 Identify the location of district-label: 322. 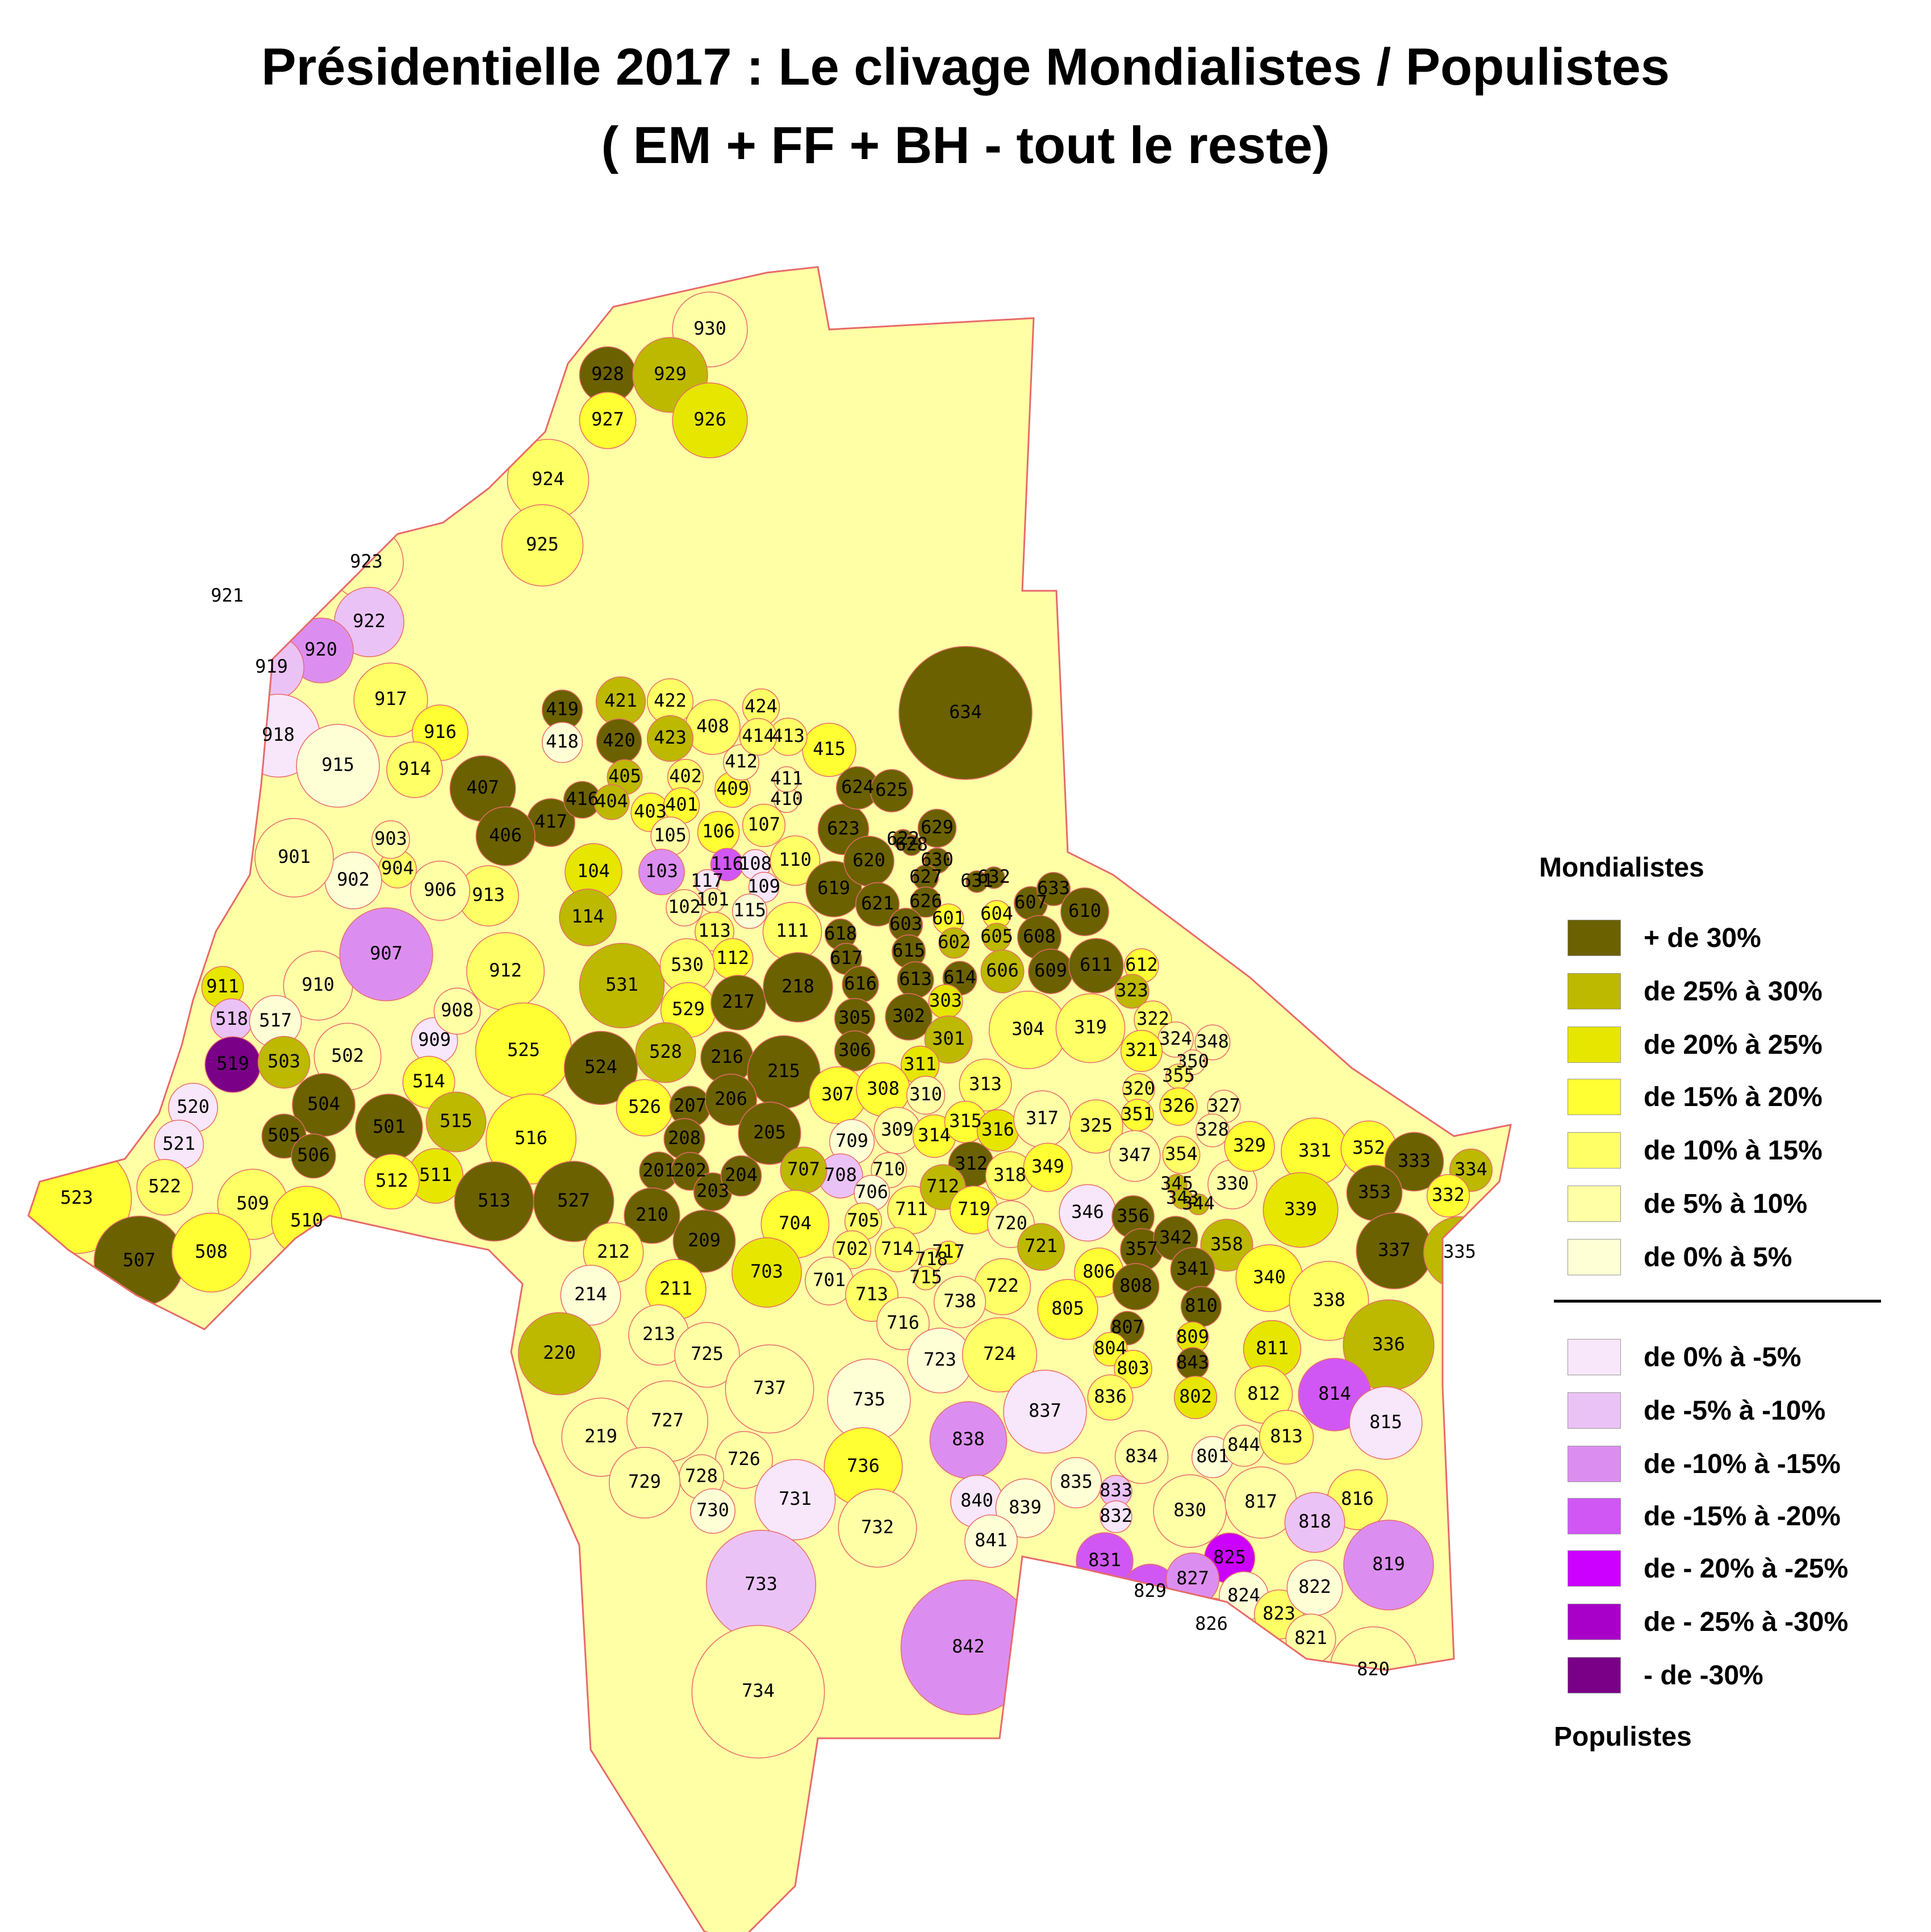
(1152, 1019).